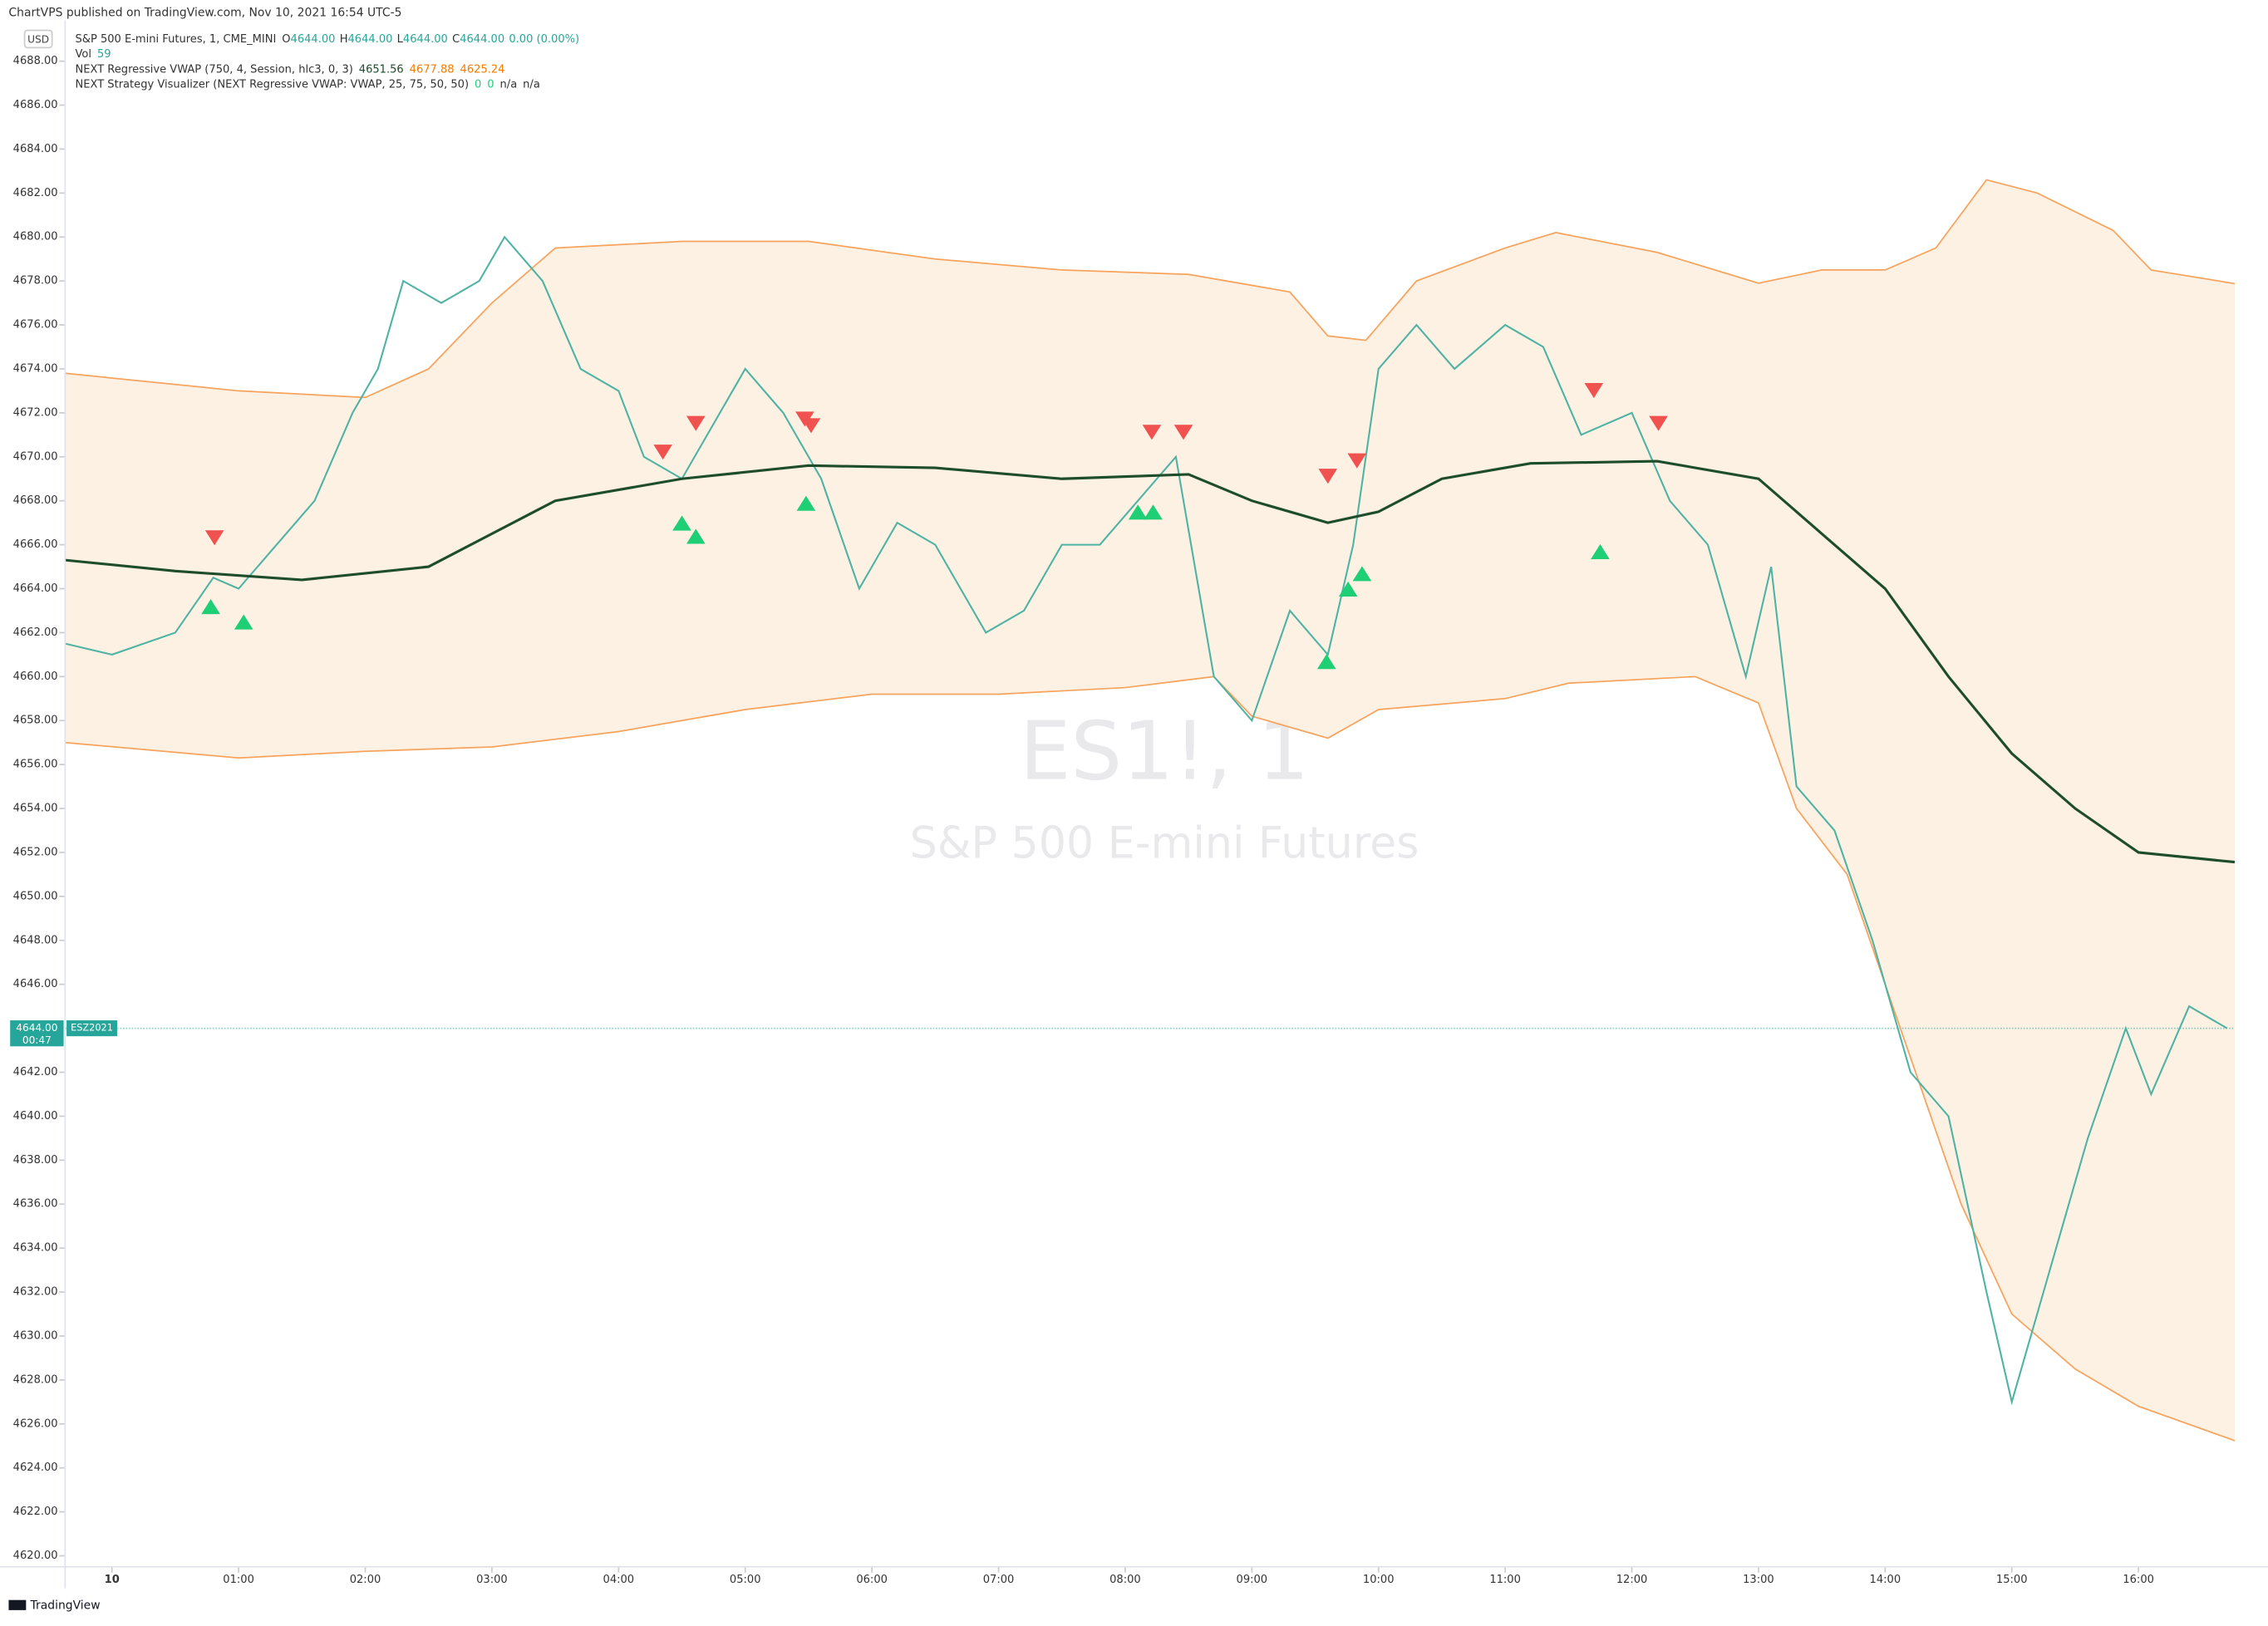 Image resolution: width=2268 pixels, height=1626 pixels. What do you see at coordinates (35, 325) in the screenshot?
I see `y-tick-label: 4676.00` at bounding box center [35, 325].